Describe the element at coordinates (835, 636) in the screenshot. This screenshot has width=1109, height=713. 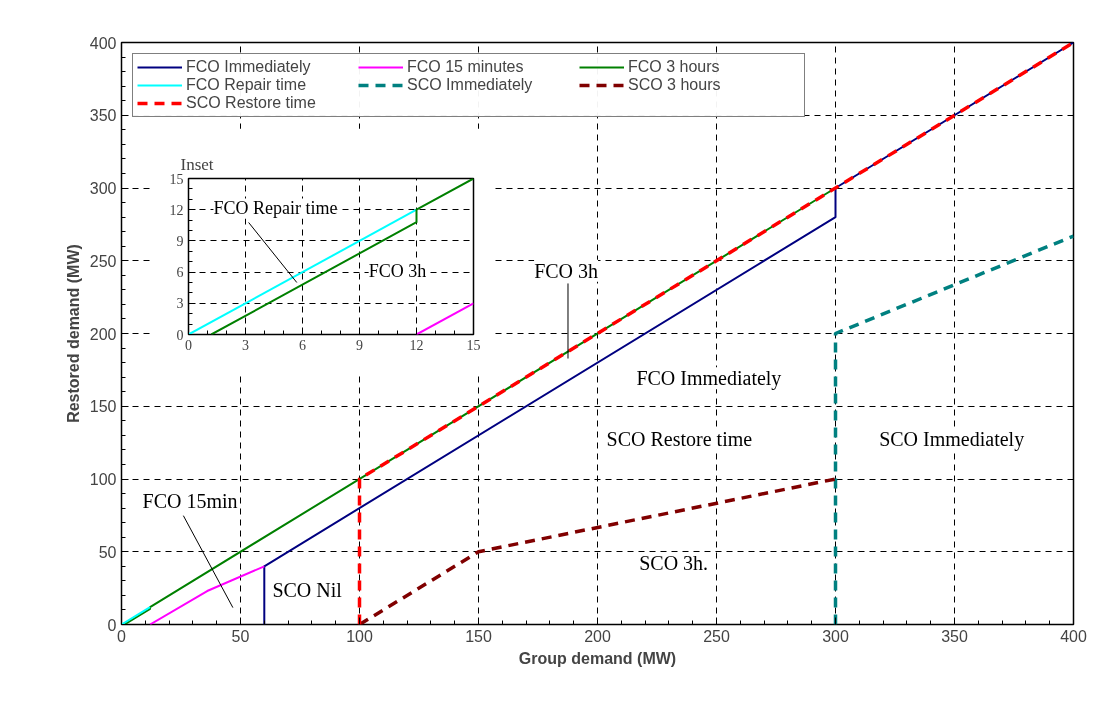
I see `x-tick-label: 300` at that location.